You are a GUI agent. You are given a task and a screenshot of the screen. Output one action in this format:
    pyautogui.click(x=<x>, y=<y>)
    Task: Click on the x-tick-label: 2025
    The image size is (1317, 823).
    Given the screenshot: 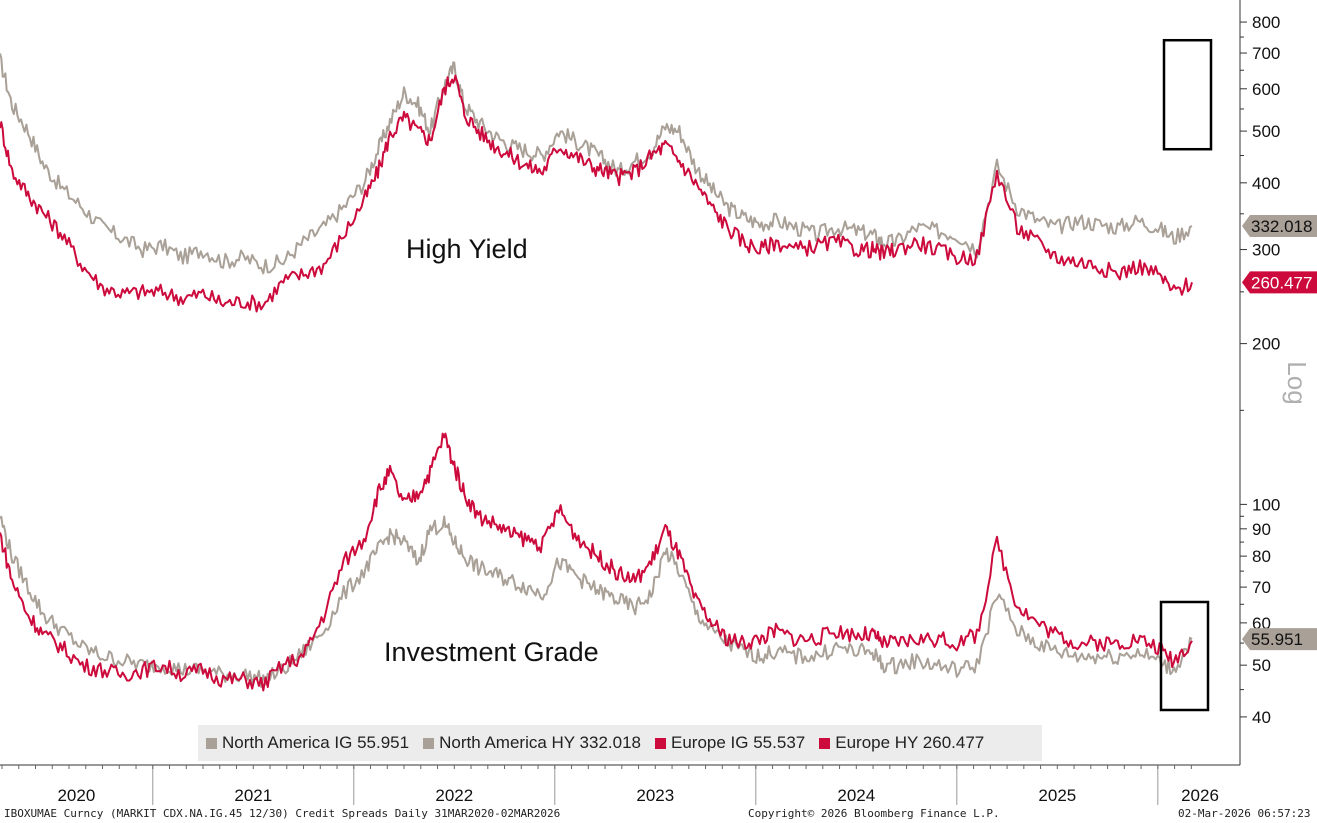 What is the action you would take?
    pyautogui.click(x=1057, y=795)
    